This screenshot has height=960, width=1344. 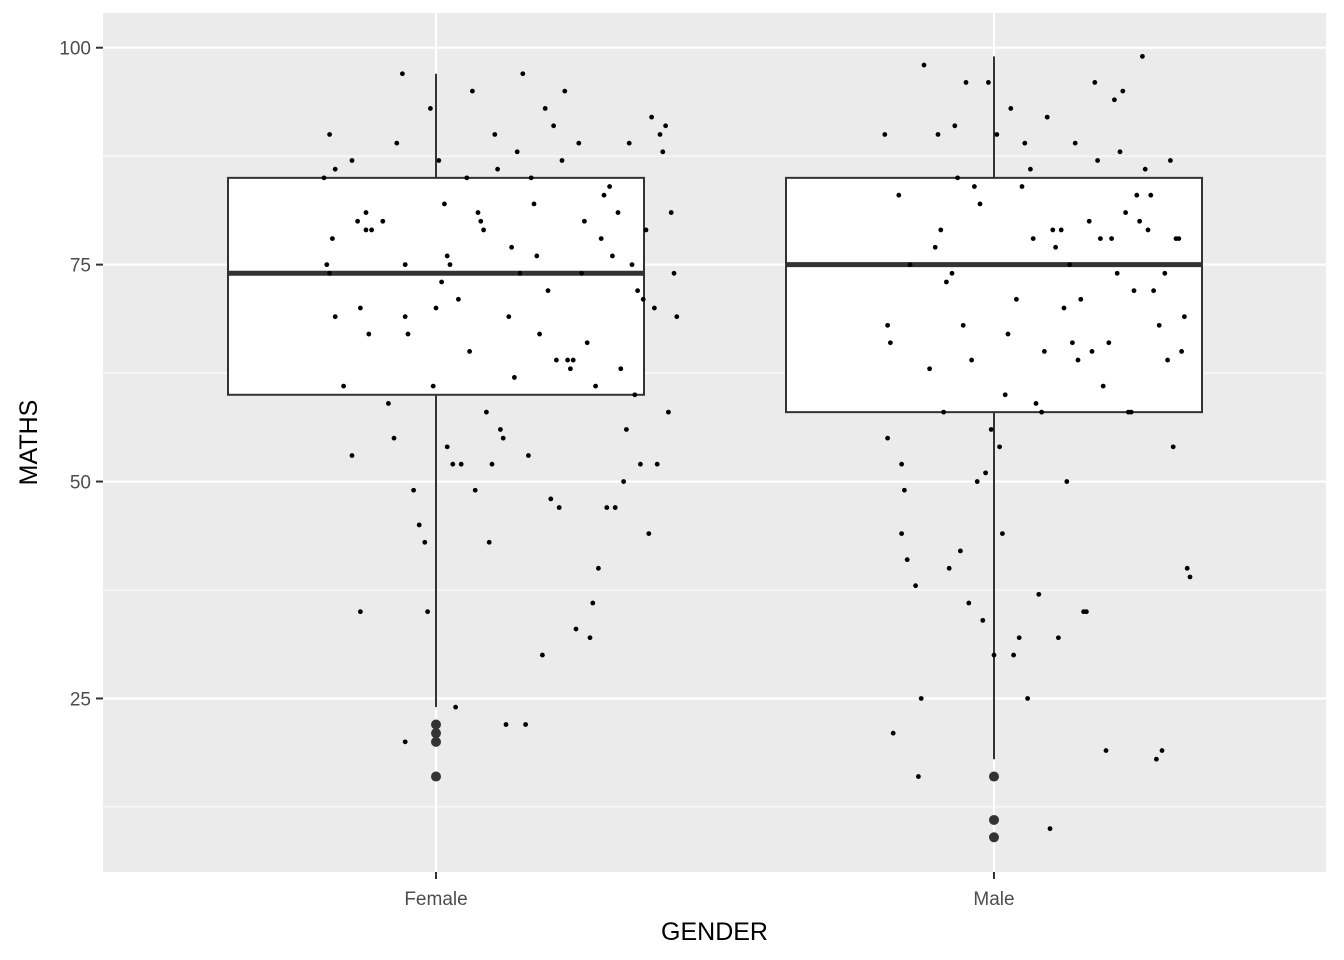 I want to click on y-tick-label: 100, so click(x=75, y=49).